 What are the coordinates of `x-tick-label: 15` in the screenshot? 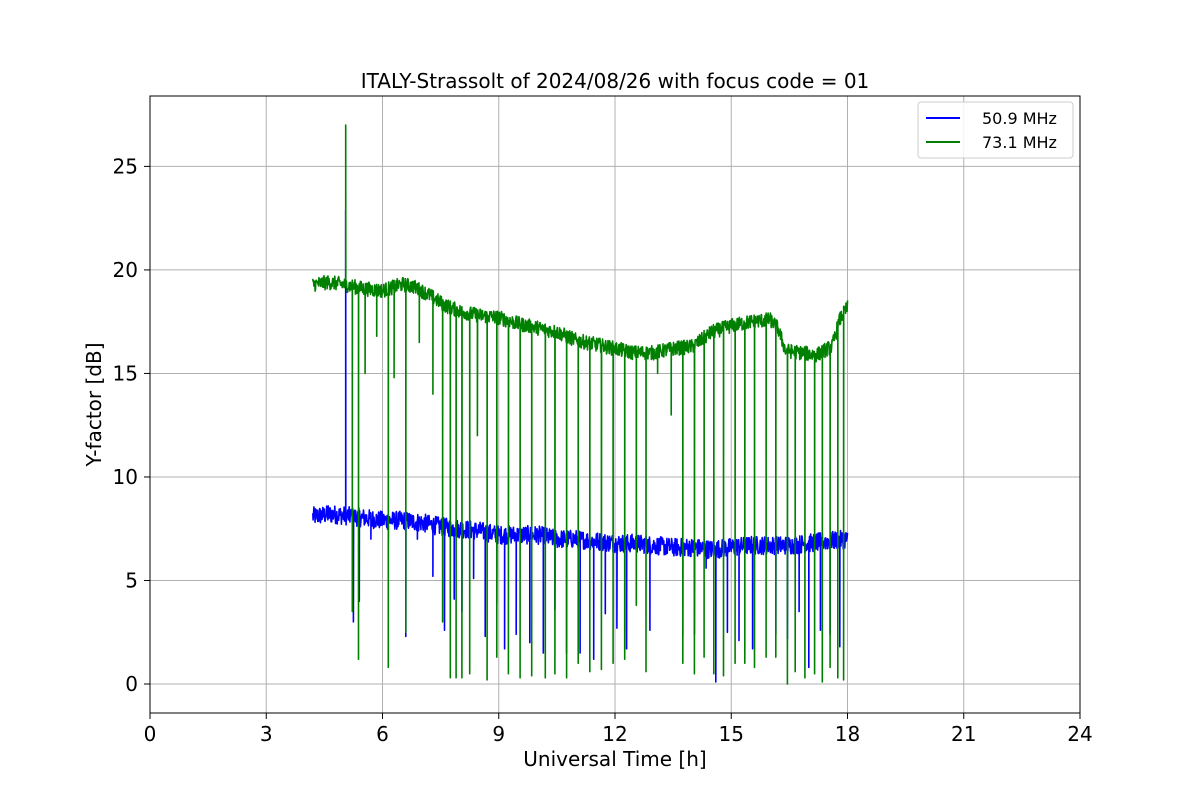 It's located at (731, 734).